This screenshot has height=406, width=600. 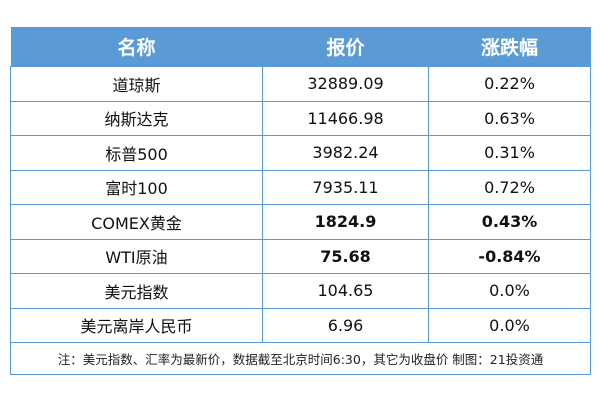 I want to click on row-change: 0.43%, so click(x=509, y=222).